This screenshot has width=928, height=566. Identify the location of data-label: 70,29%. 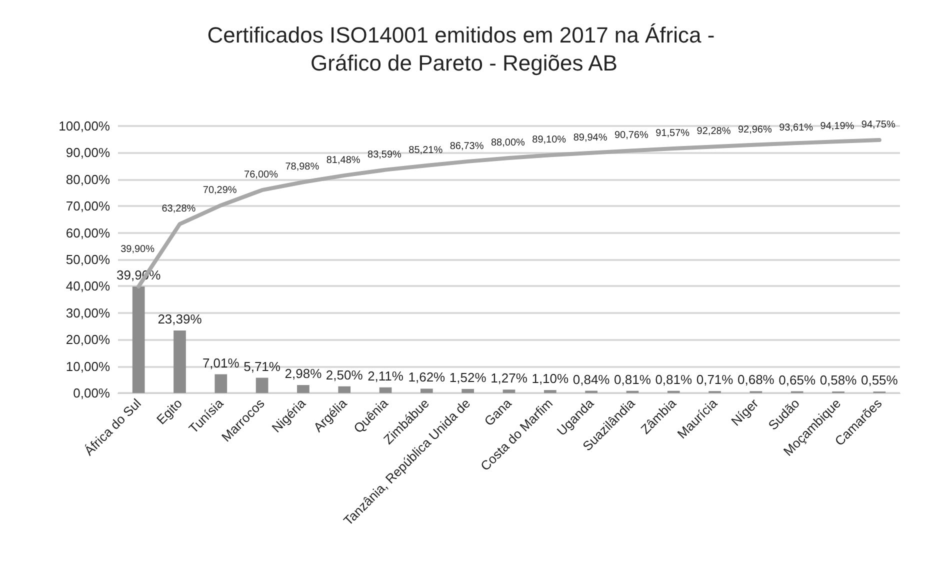
(219, 190).